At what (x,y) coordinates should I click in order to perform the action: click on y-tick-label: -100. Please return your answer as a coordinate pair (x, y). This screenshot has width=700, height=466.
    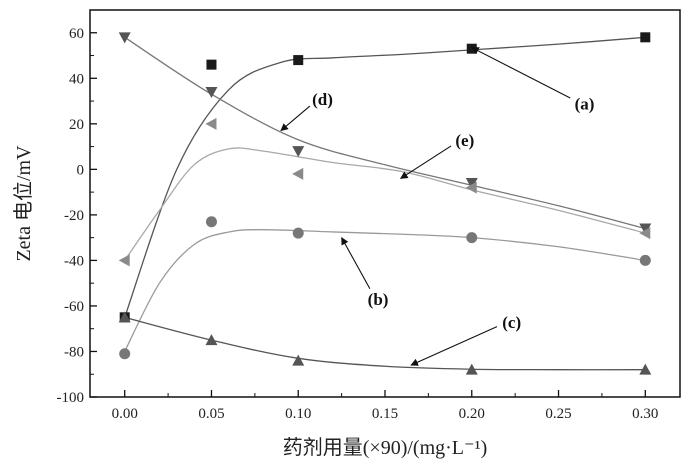
    Looking at the image, I should click on (71, 398).